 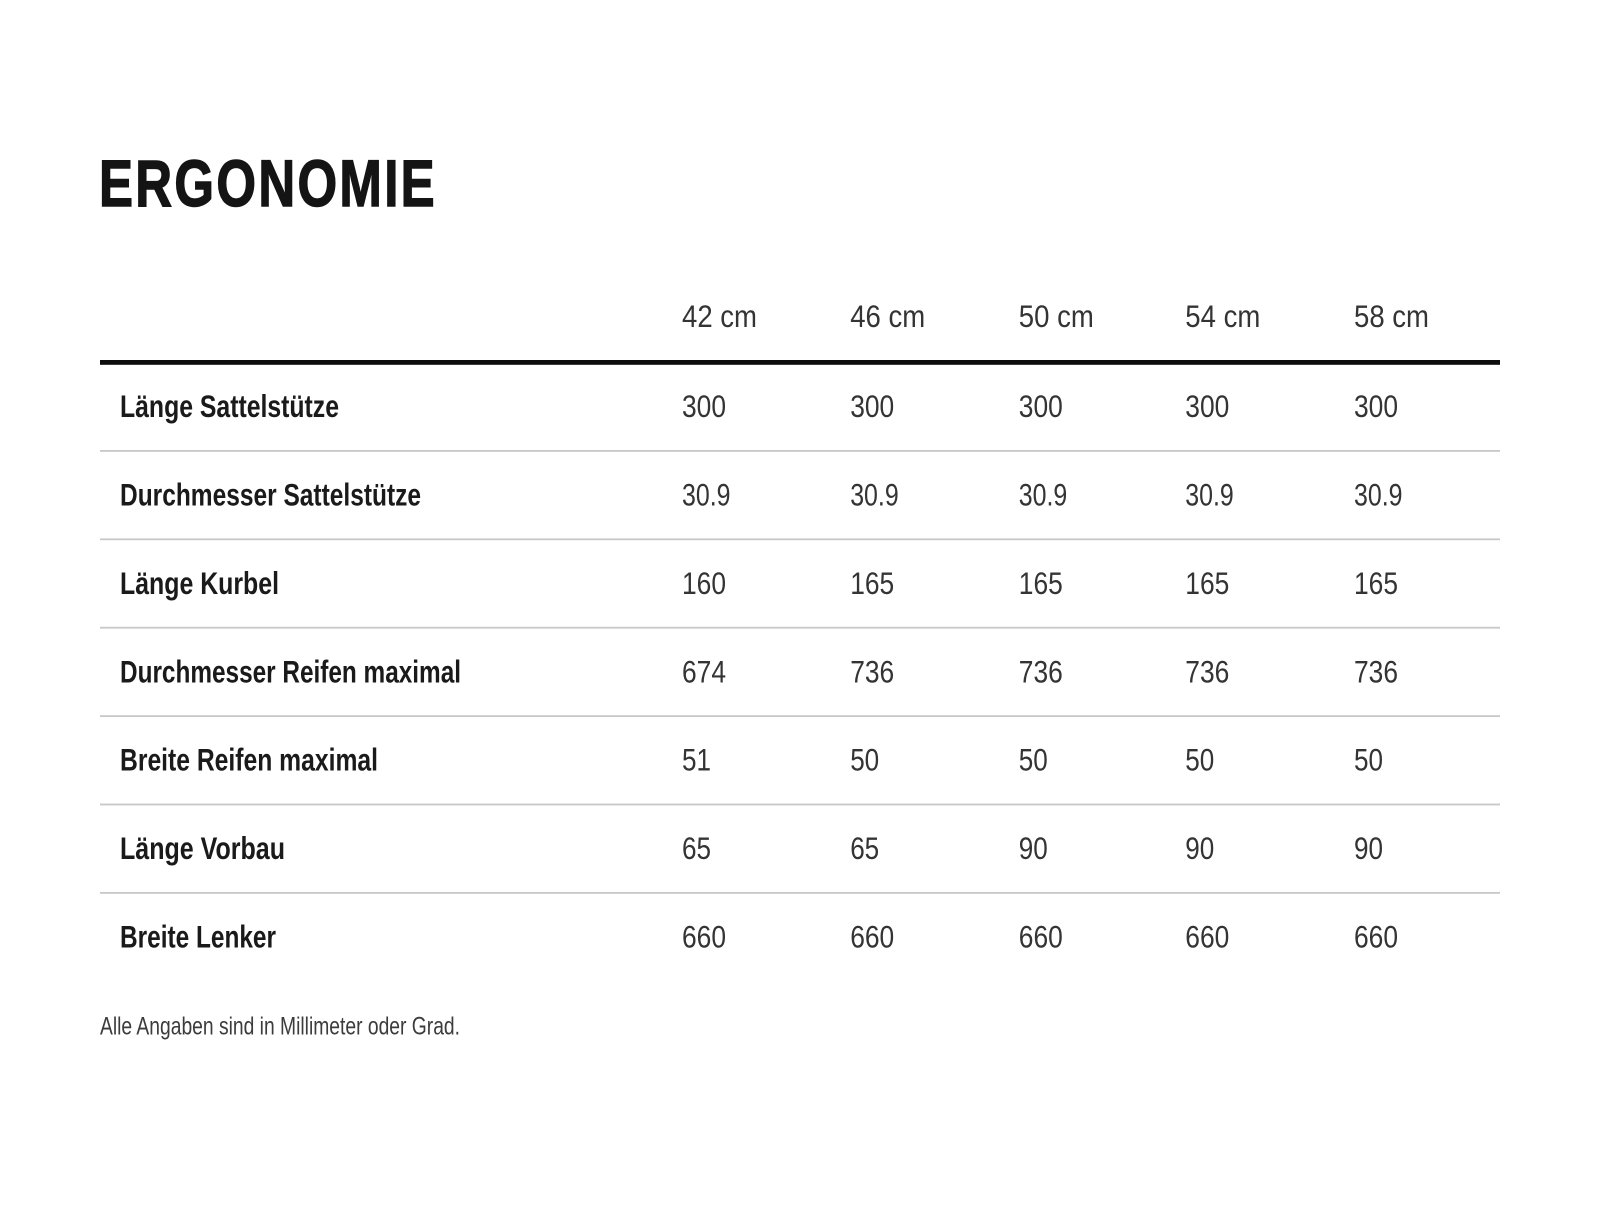 What do you see at coordinates (704, 583) in the screenshot?
I see `svg-text: 160` at bounding box center [704, 583].